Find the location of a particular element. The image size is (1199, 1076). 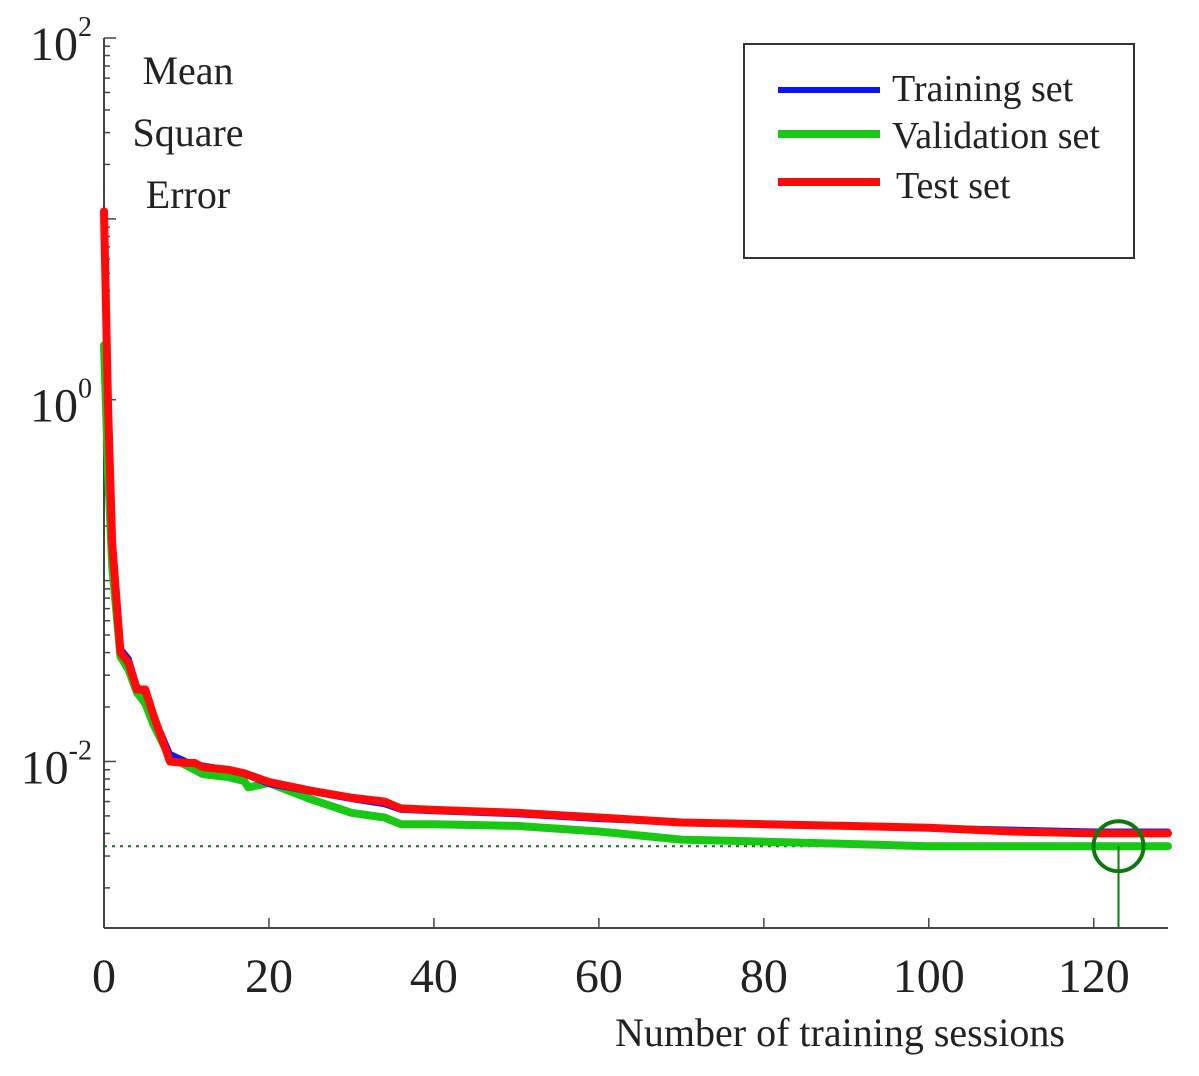

y-tick-label: 10⁰ is located at coordinates (61, 403).